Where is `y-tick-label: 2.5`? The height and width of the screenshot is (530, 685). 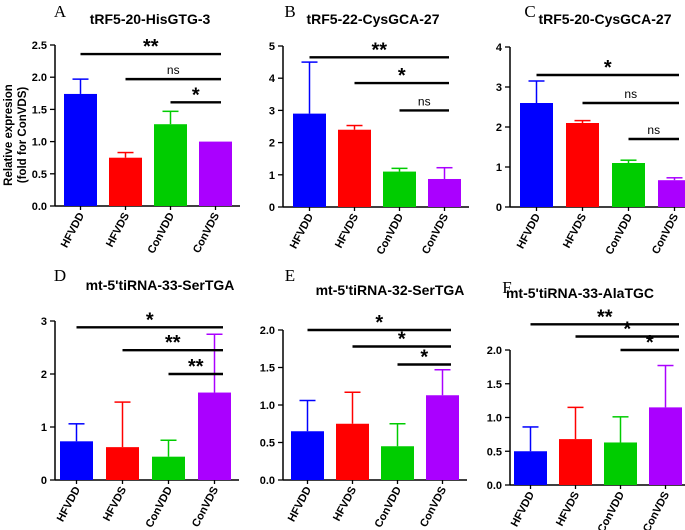 y-tick-label: 2.5 is located at coordinates (39, 46).